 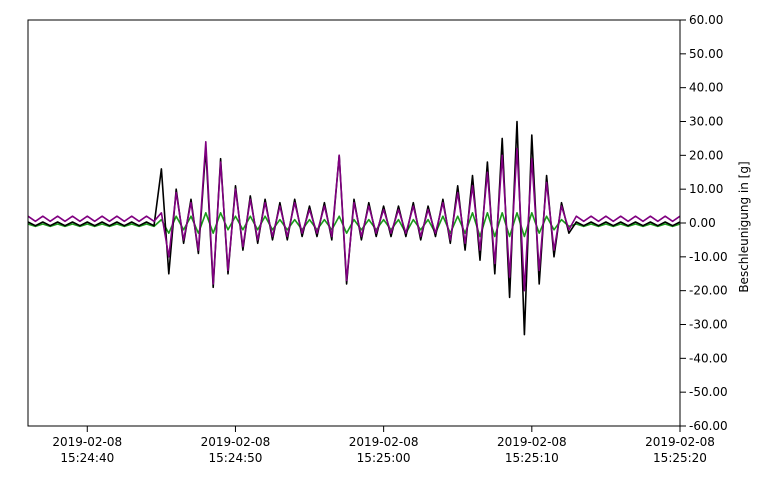 What do you see at coordinates (706, 155) in the screenshot?
I see `y-tick-label: 20.00` at bounding box center [706, 155].